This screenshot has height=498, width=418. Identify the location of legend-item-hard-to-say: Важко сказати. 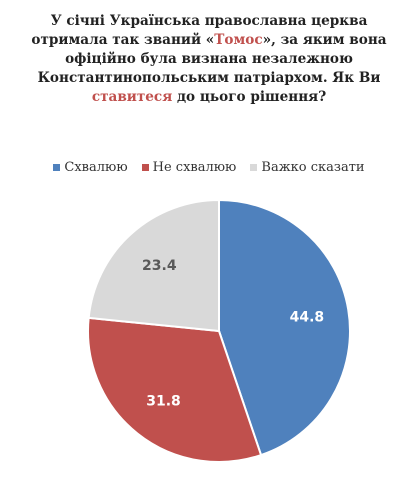
(307, 167).